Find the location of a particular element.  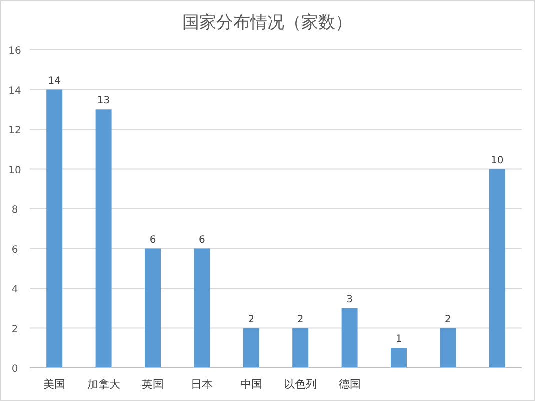

x-tick-label: 美国 is located at coordinates (55, 384).